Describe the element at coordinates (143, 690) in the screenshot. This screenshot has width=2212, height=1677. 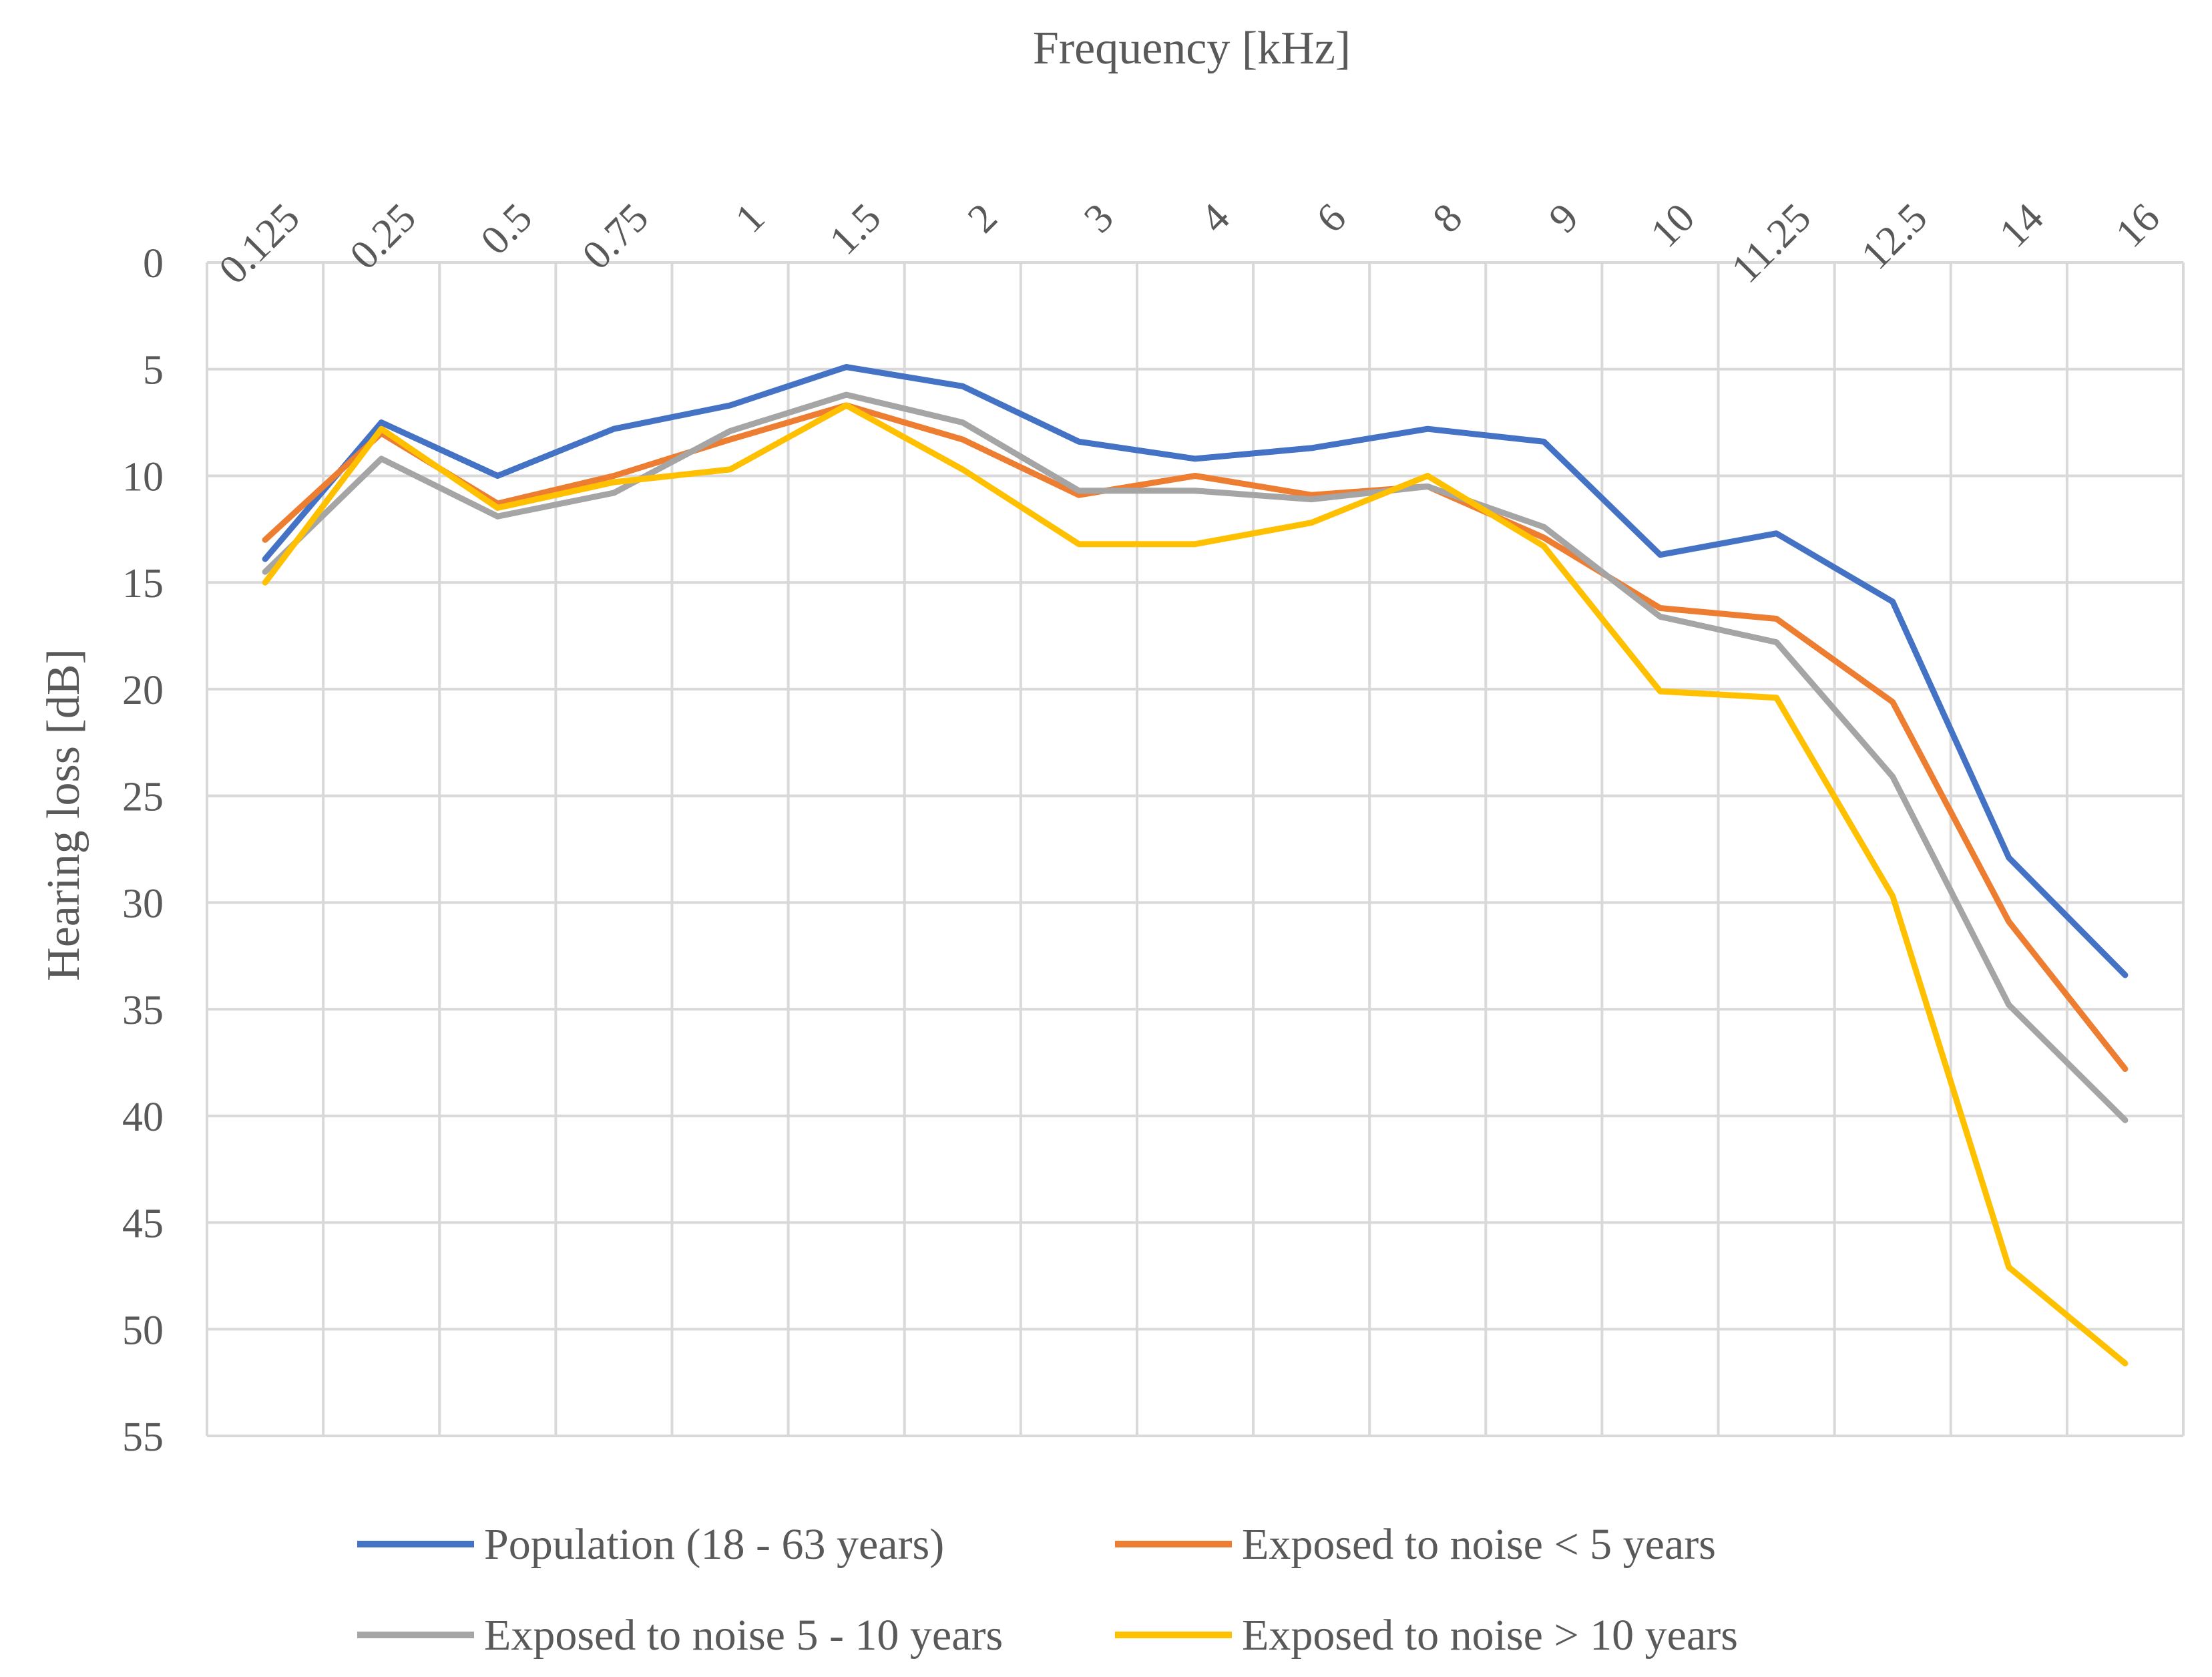
I see `y-tick-label: 20` at that location.